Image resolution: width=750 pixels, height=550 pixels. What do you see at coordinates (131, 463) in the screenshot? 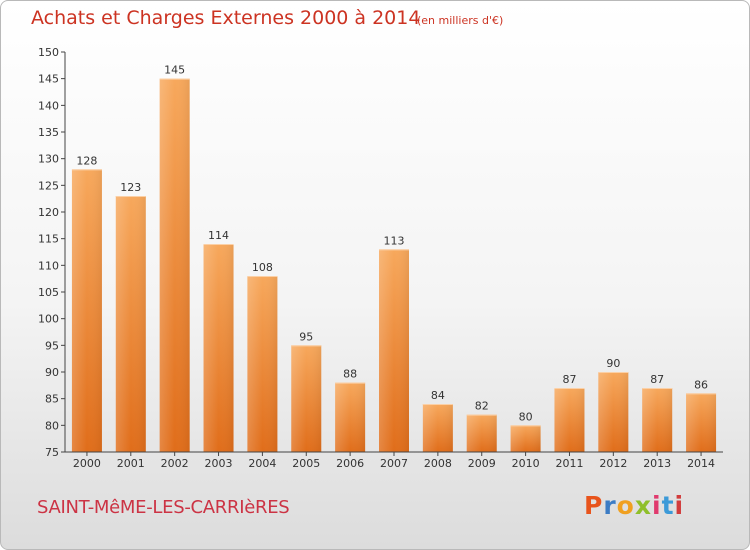
I see `x-tick-label: 2001` at bounding box center [131, 463].